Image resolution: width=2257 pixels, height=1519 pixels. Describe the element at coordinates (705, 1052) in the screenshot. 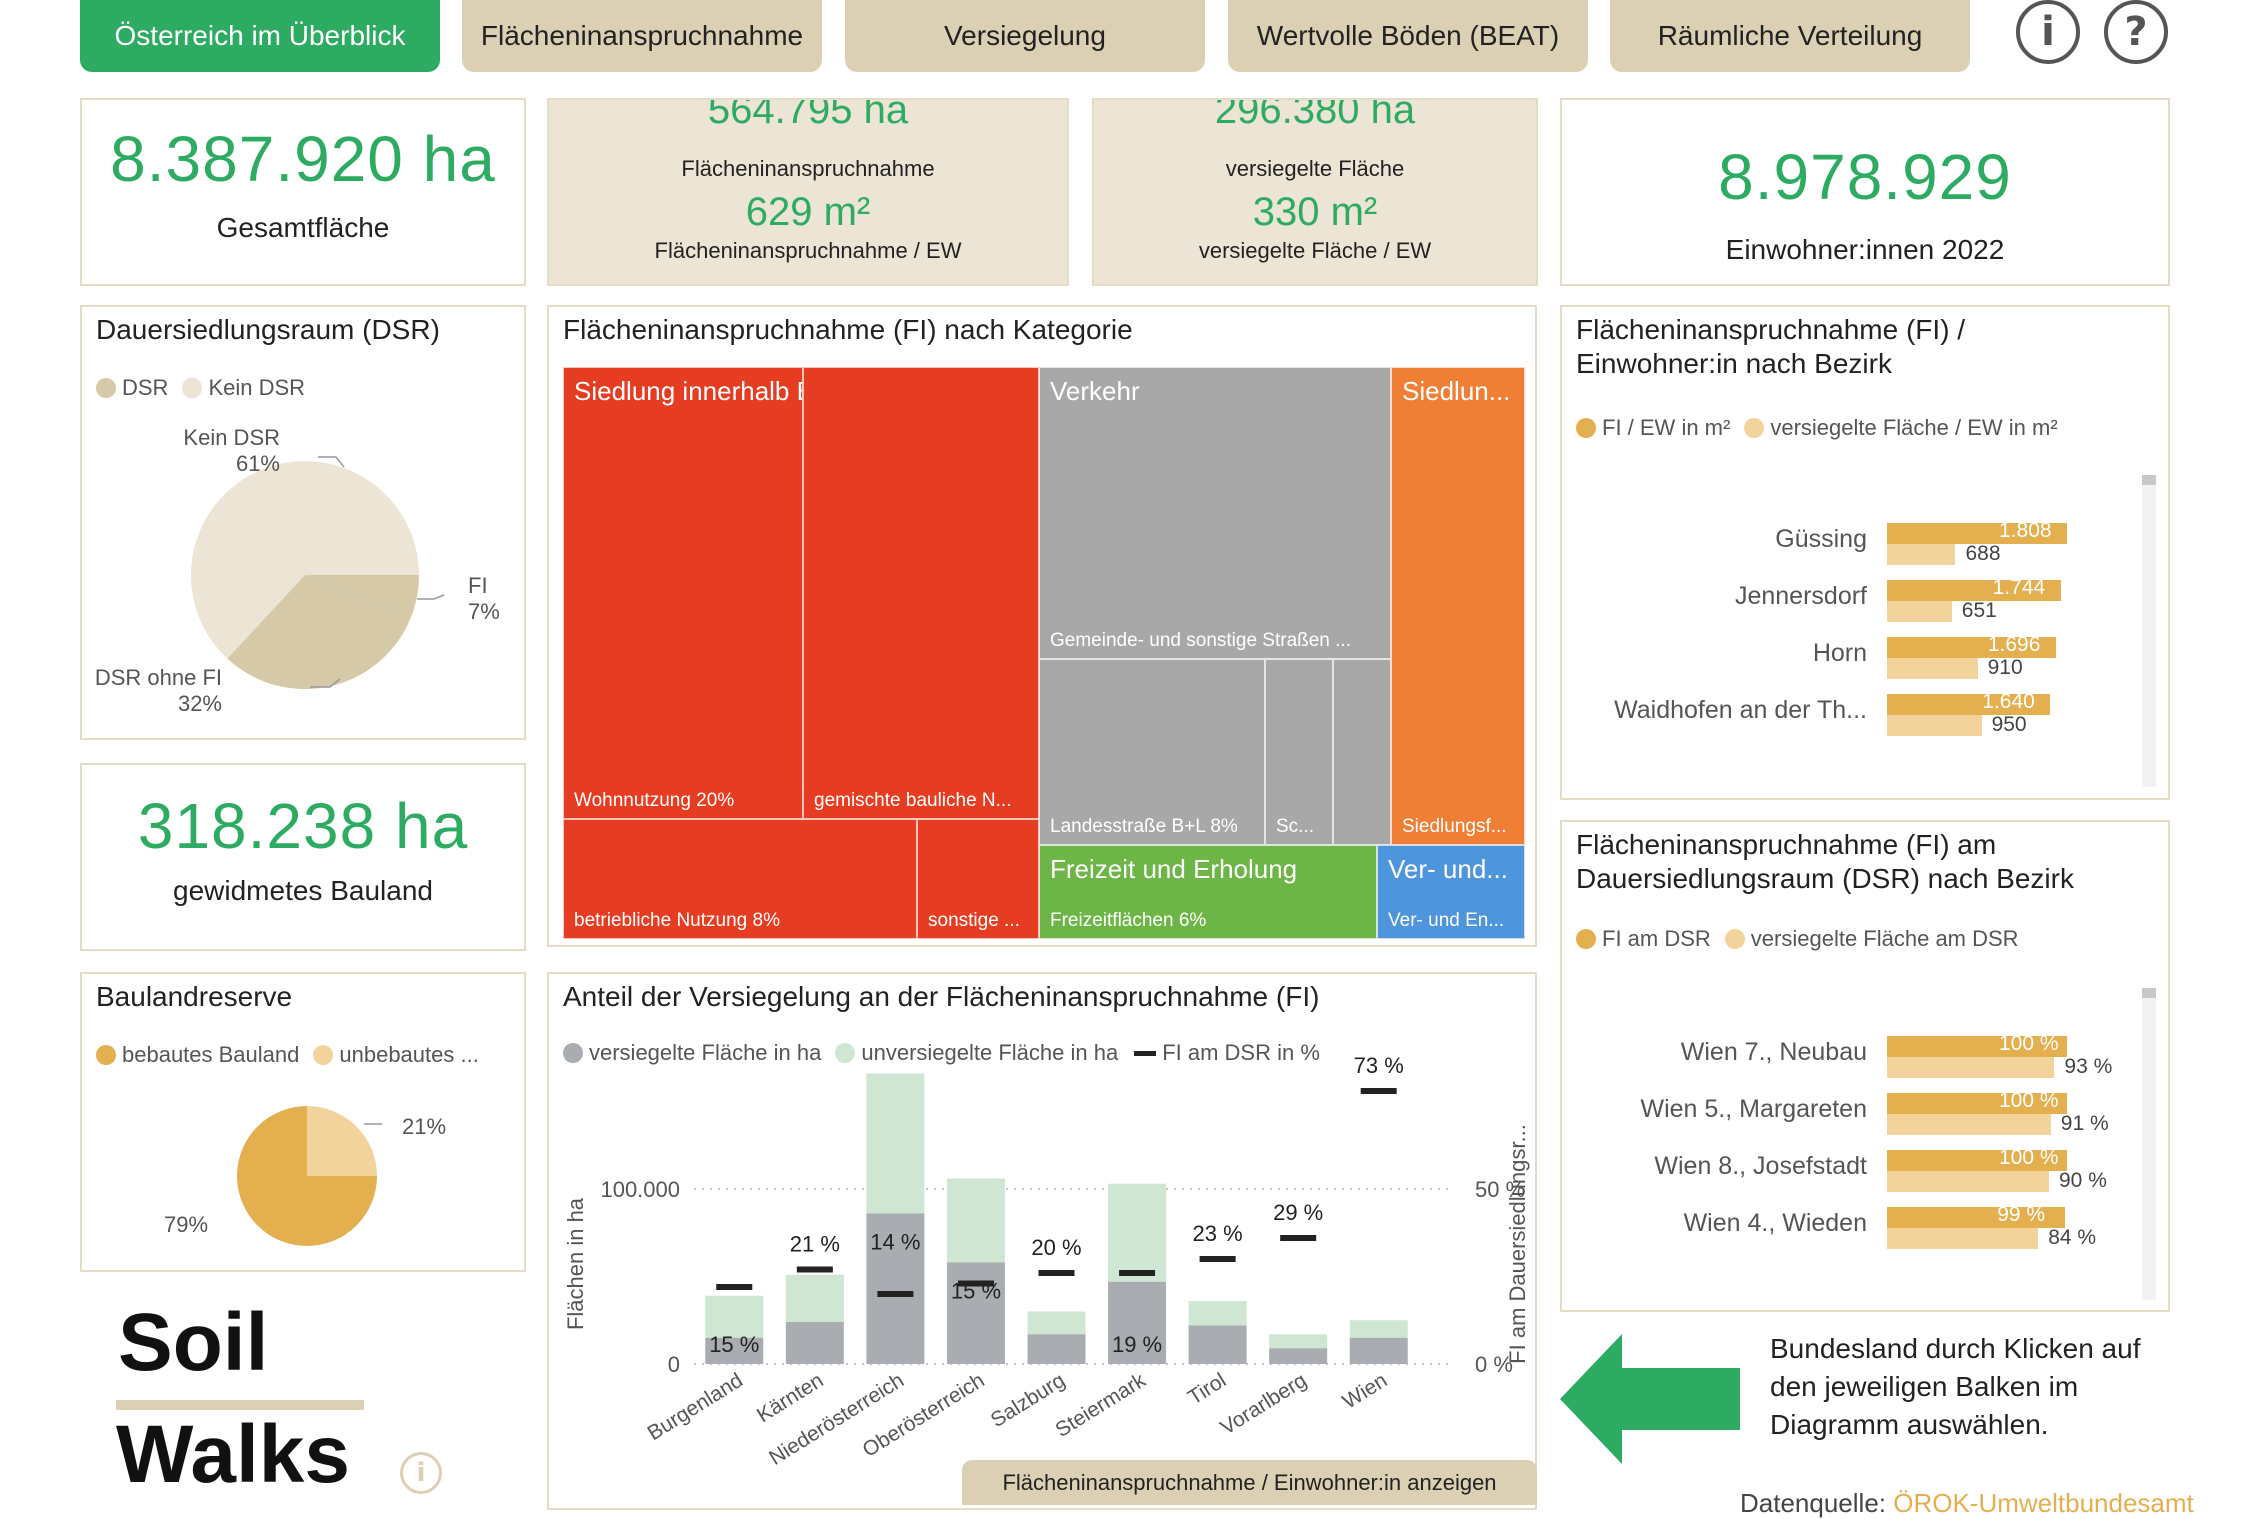

I see `legend-sealed: versiegelte Fläche in ha` at that location.